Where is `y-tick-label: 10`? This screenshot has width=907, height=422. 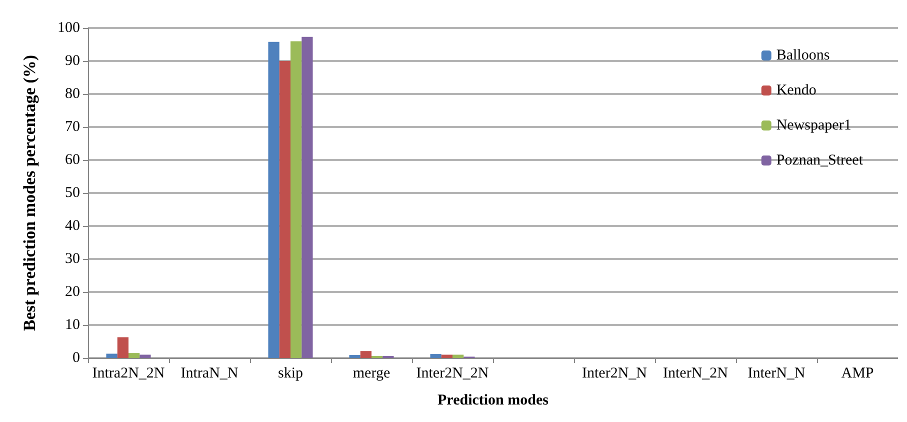
y-tick-label: 10 is located at coordinates (72, 325).